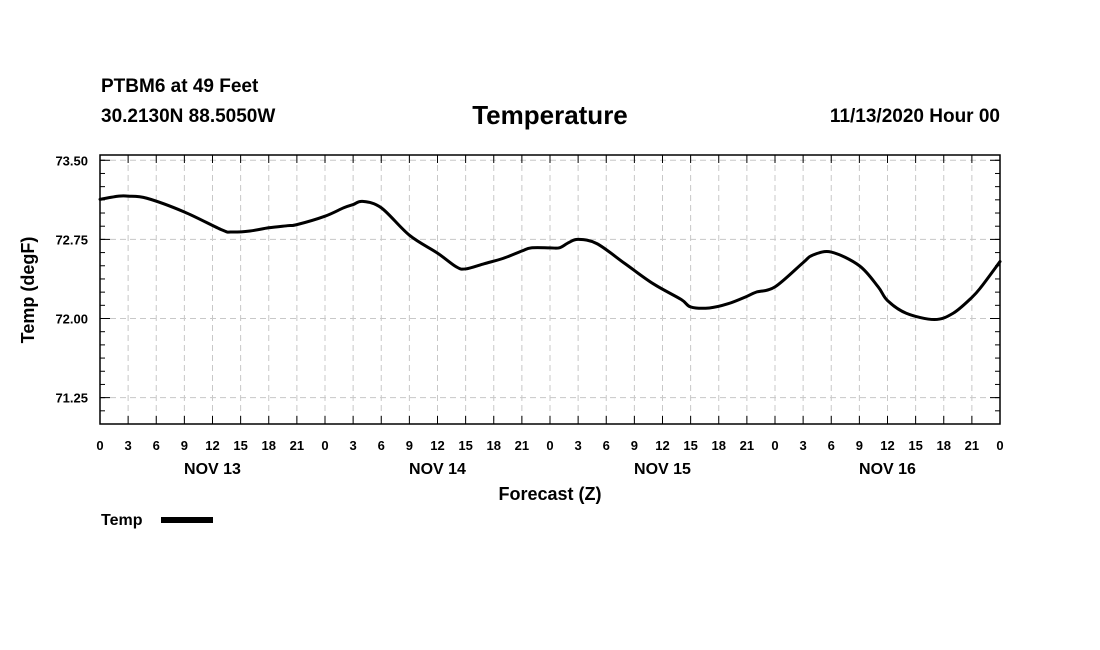 The height and width of the screenshot is (650, 1100). I want to click on x-axis-title: Forecast (Z), so click(549, 494).